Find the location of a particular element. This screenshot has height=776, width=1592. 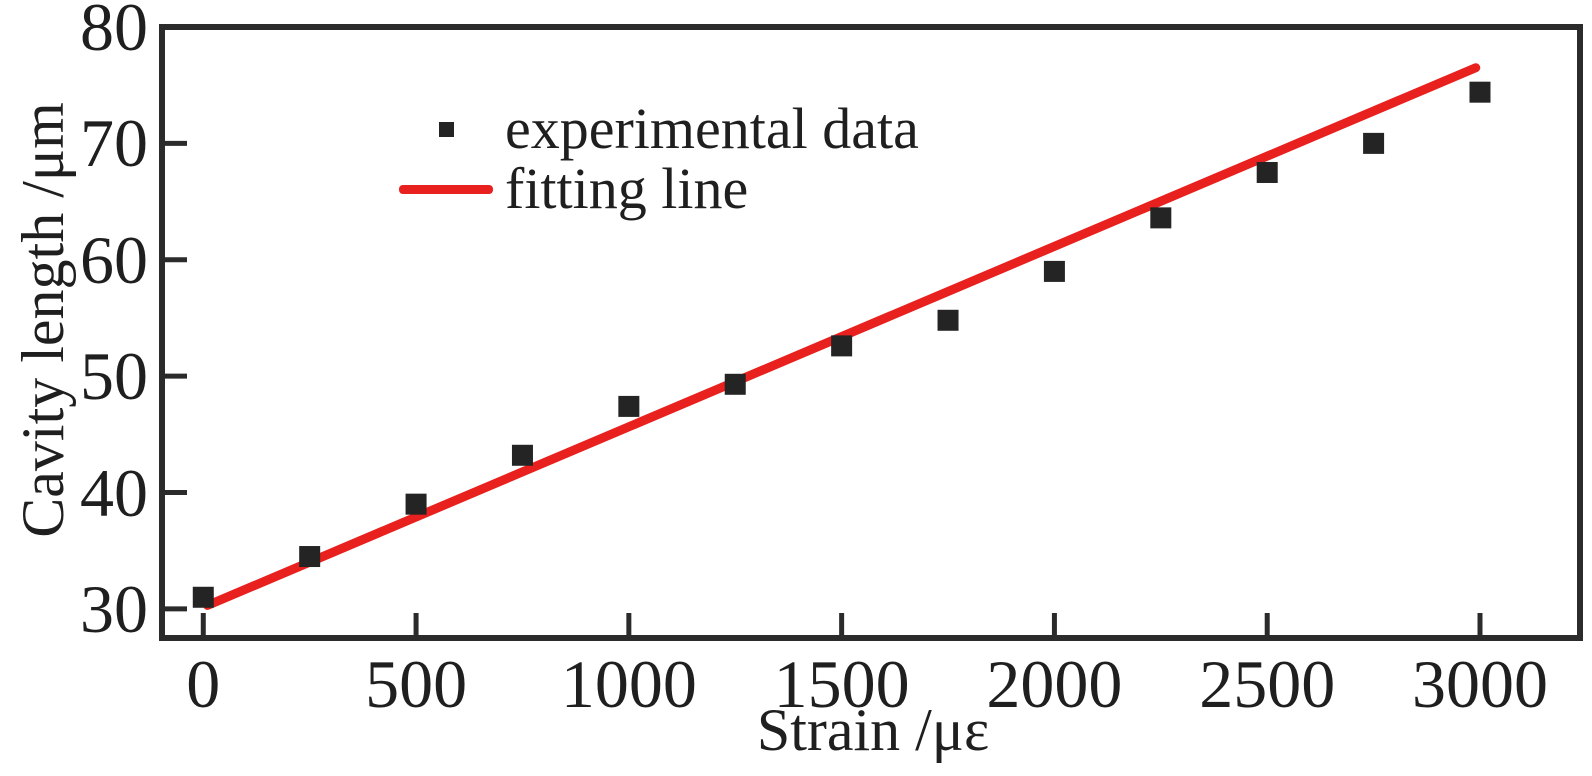

x-tick-label: 0 is located at coordinates (203, 684).